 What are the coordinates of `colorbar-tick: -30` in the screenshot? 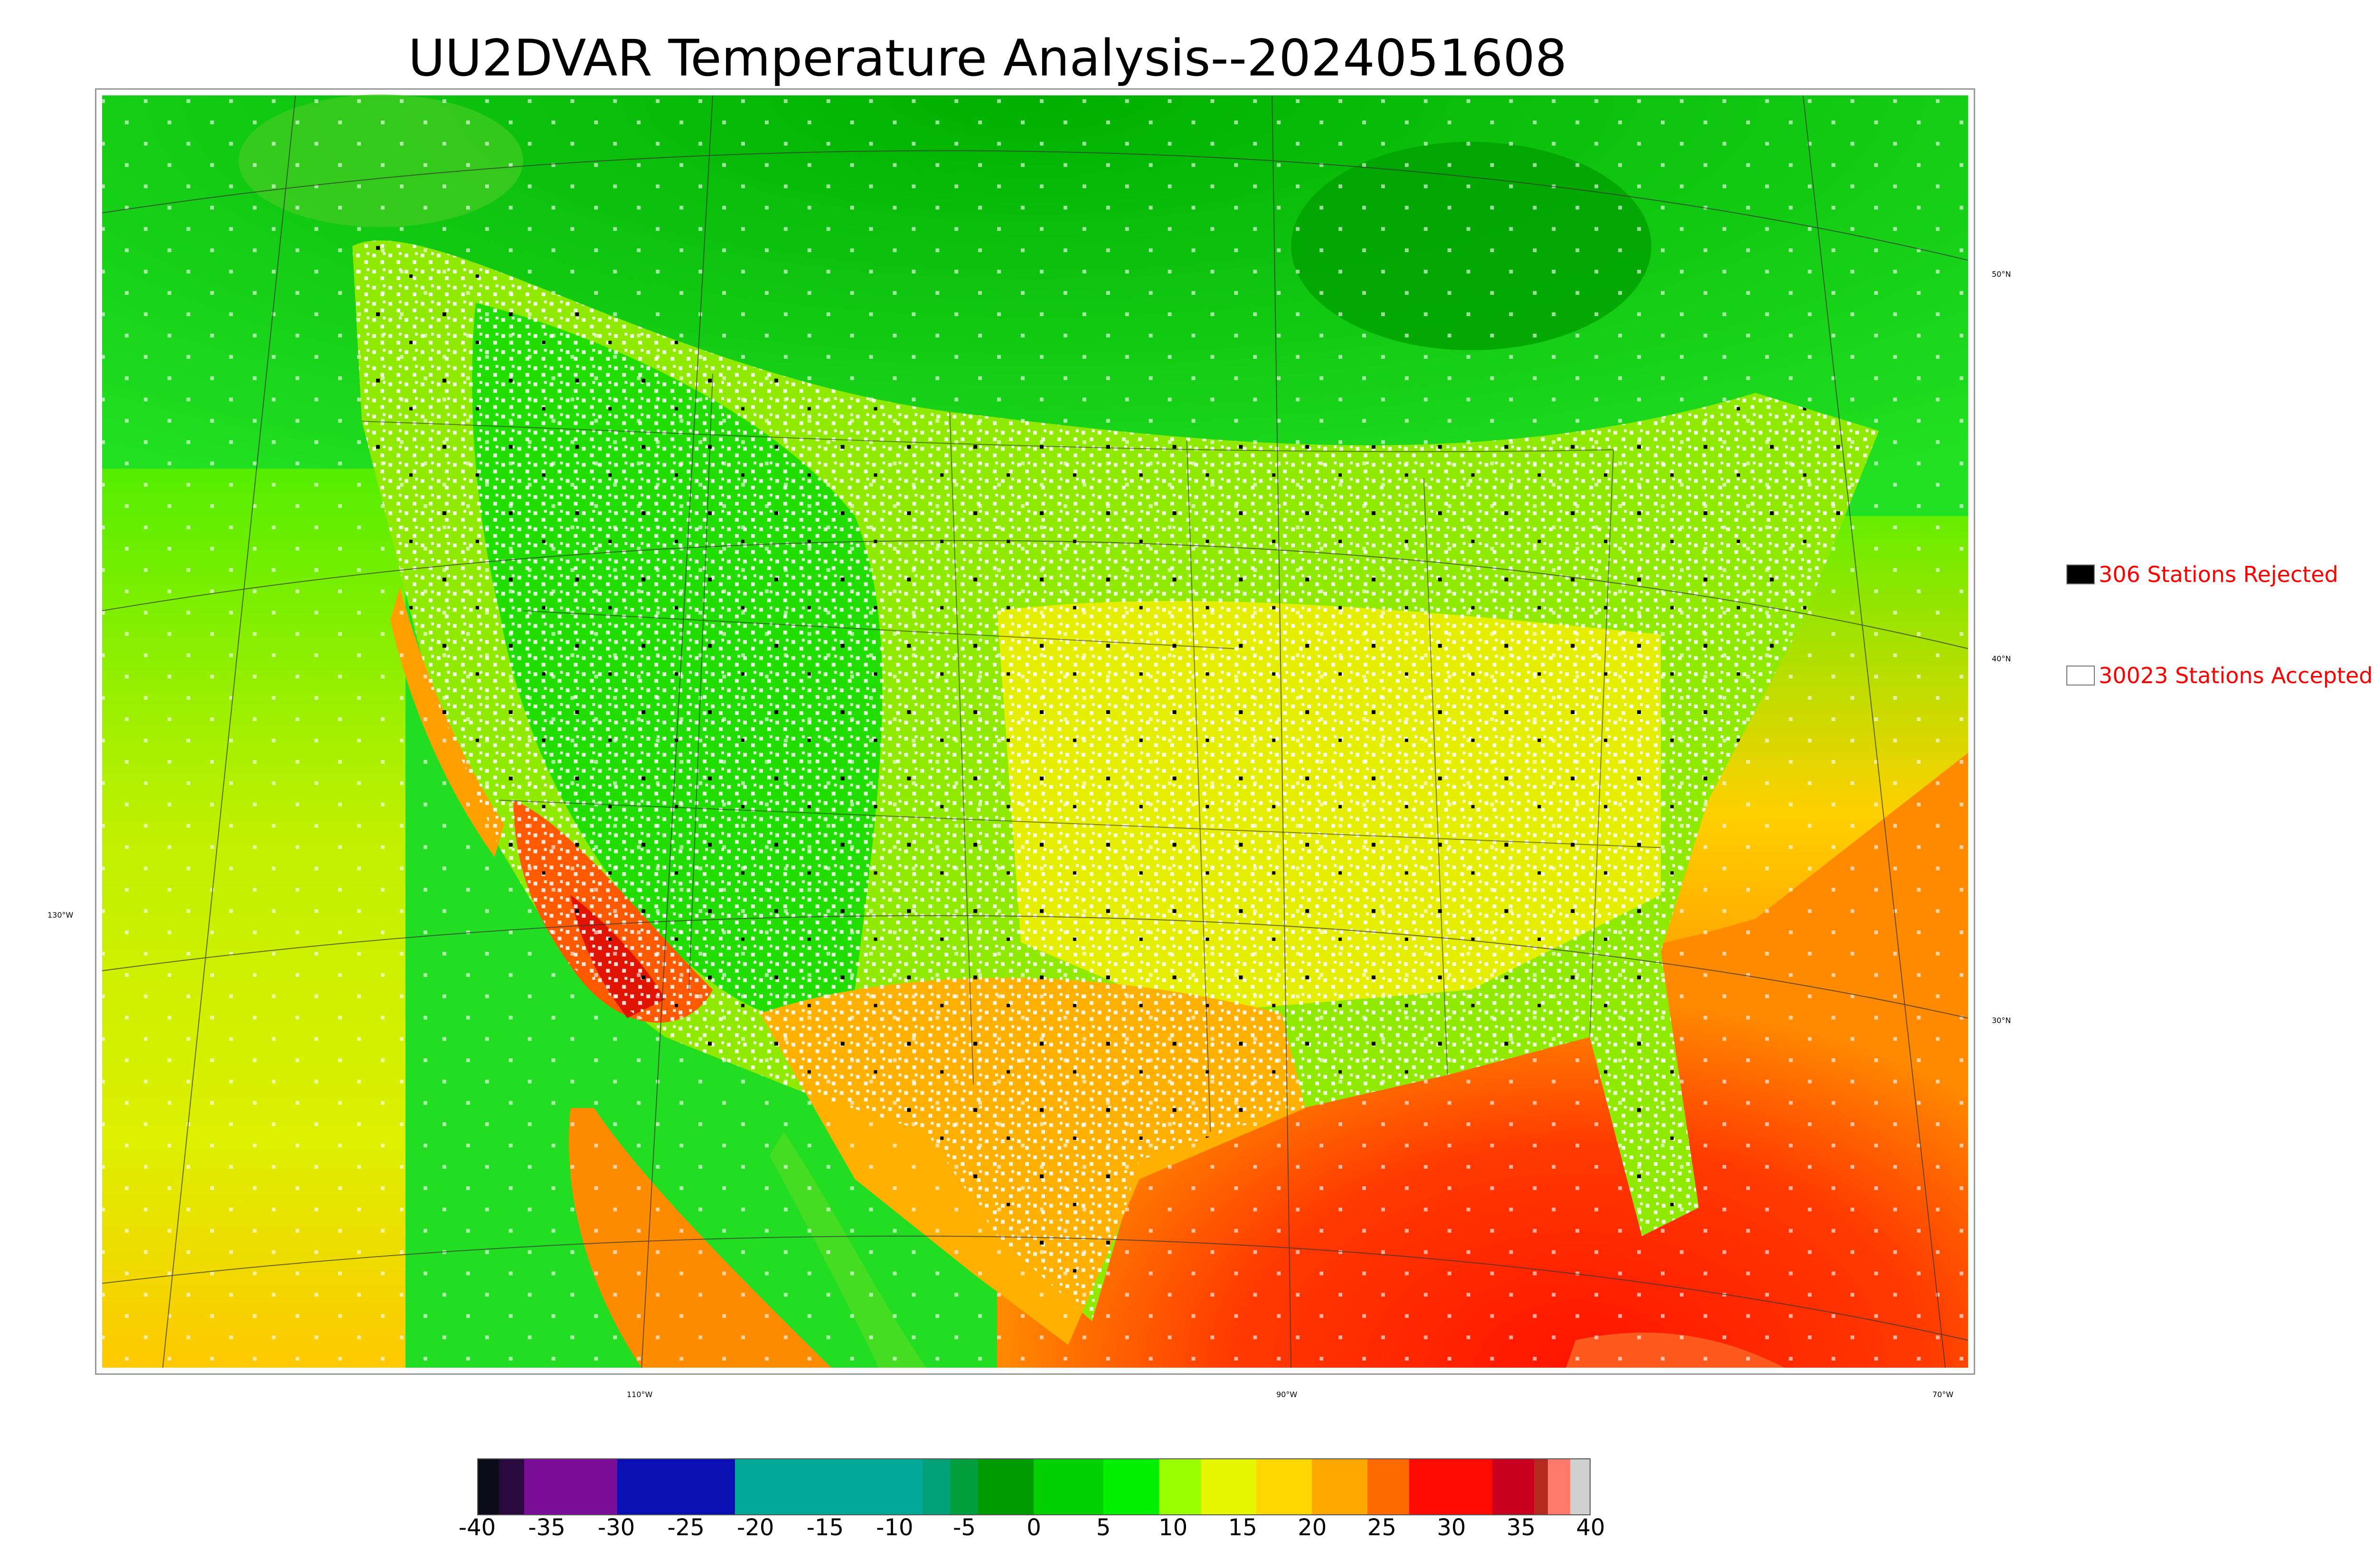 It's located at (616, 1528).